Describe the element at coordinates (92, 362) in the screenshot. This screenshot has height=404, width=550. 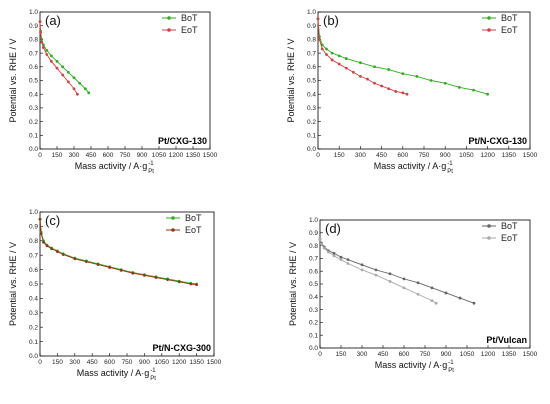
I see `x-tick-label: 450` at that location.